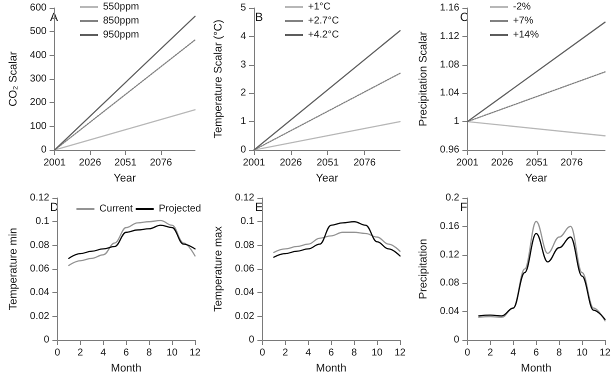 The height and width of the screenshot is (381, 614). Describe the element at coordinates (259, 207) in the screenshot. I see `annotation: E` at that location.